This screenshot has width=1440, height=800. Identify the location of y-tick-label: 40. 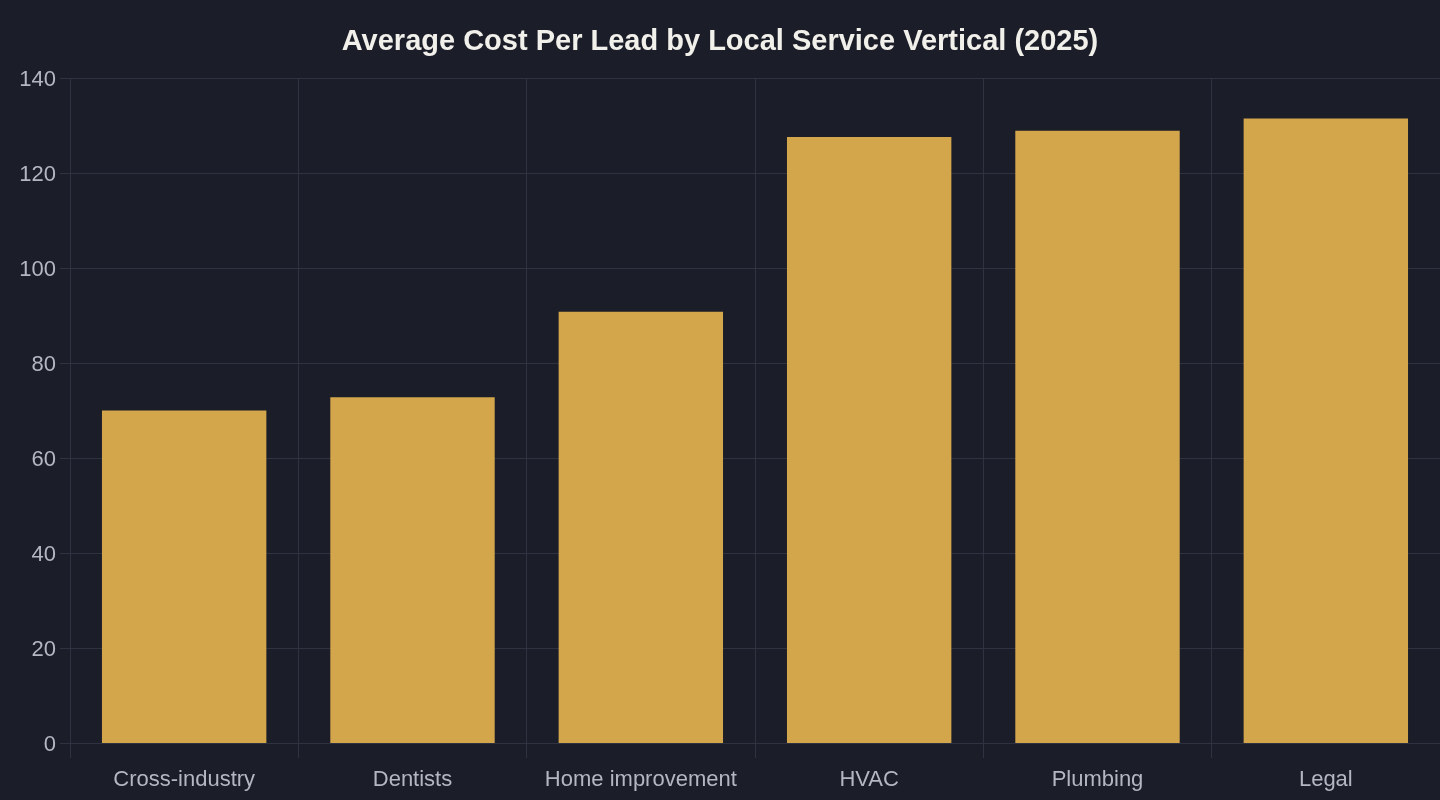
(43, 553).